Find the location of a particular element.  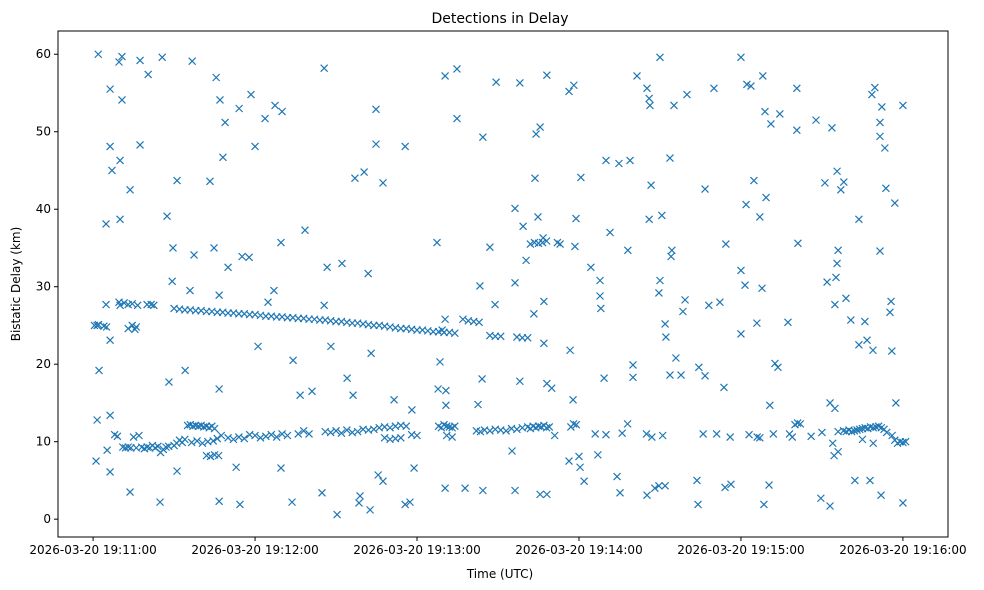

y-tick-label: 60 is located at coordinates (43, 54).